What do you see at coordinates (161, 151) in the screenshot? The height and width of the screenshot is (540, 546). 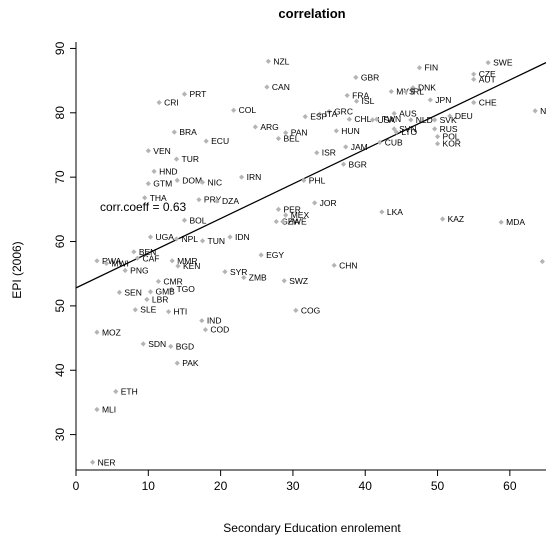 I see `point-label: VEN` at bounding box center [161, 151].